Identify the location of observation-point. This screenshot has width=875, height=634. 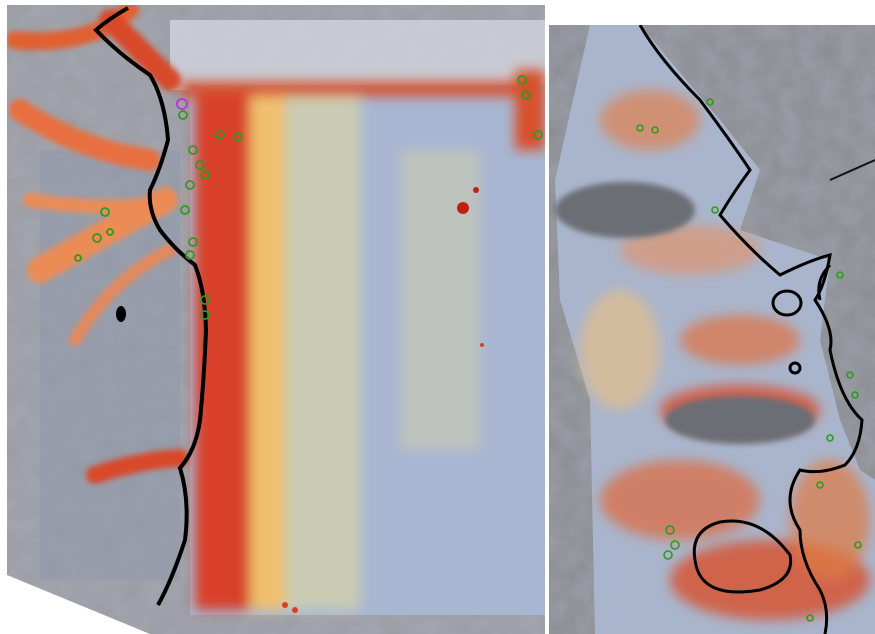
(182, 104).